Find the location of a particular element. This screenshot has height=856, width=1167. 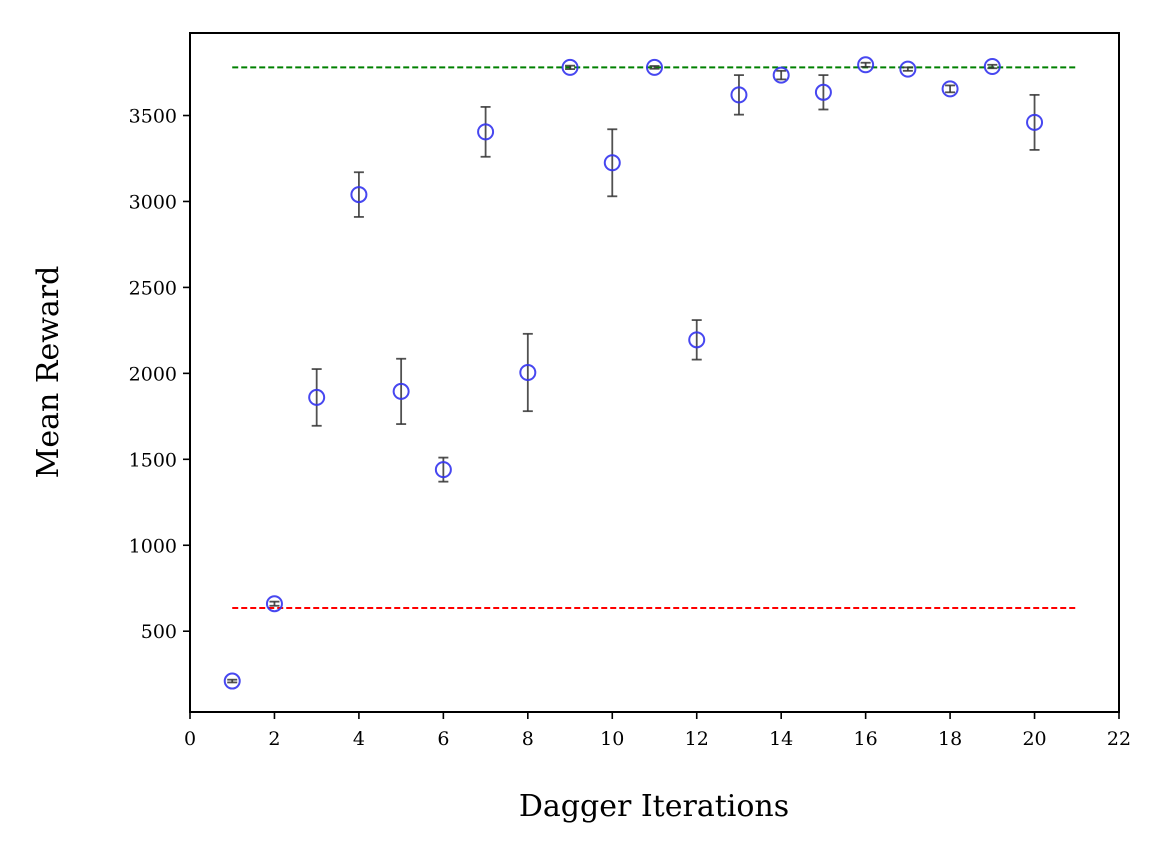

x-tick-label: 22 is located at coordinates (1119, 739).